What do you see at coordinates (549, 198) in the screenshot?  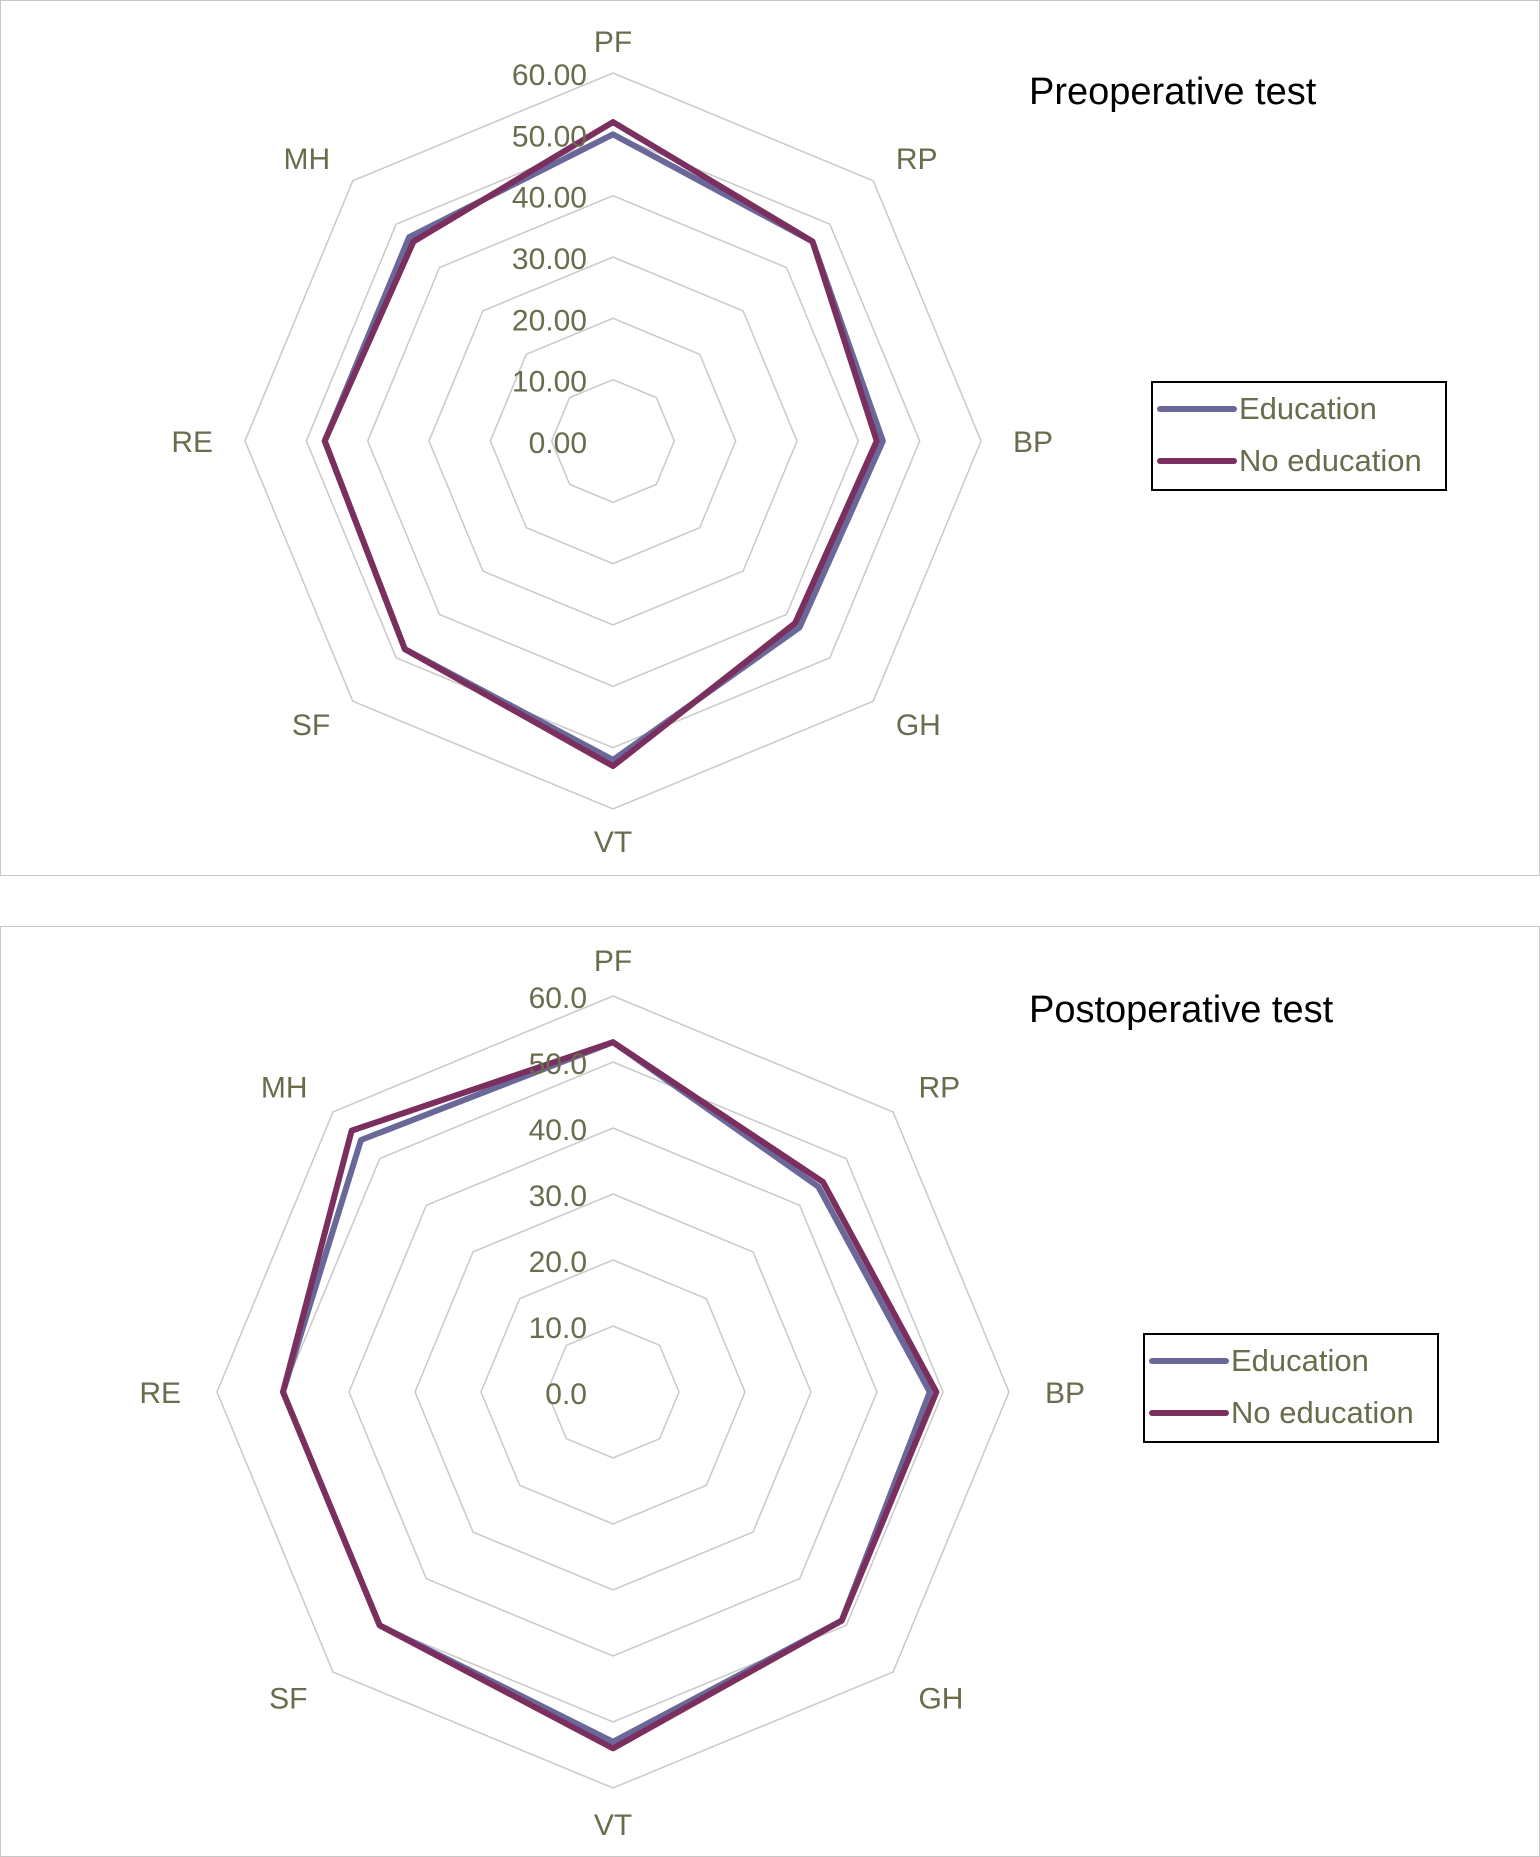 I see `tick-label: 40.00` at bounding box center [549, 198].